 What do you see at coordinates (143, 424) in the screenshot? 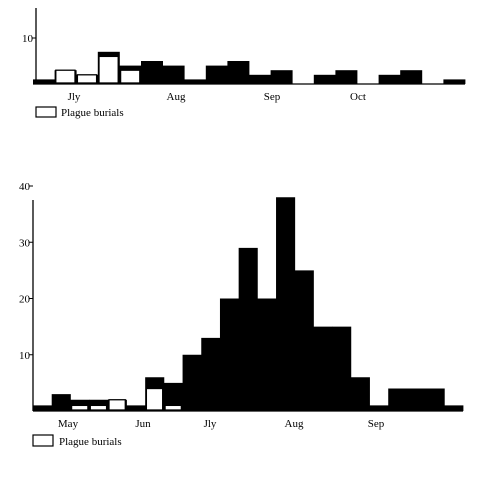
I see `x-month-label-jun: Jun` at bounding box center [143, 424].